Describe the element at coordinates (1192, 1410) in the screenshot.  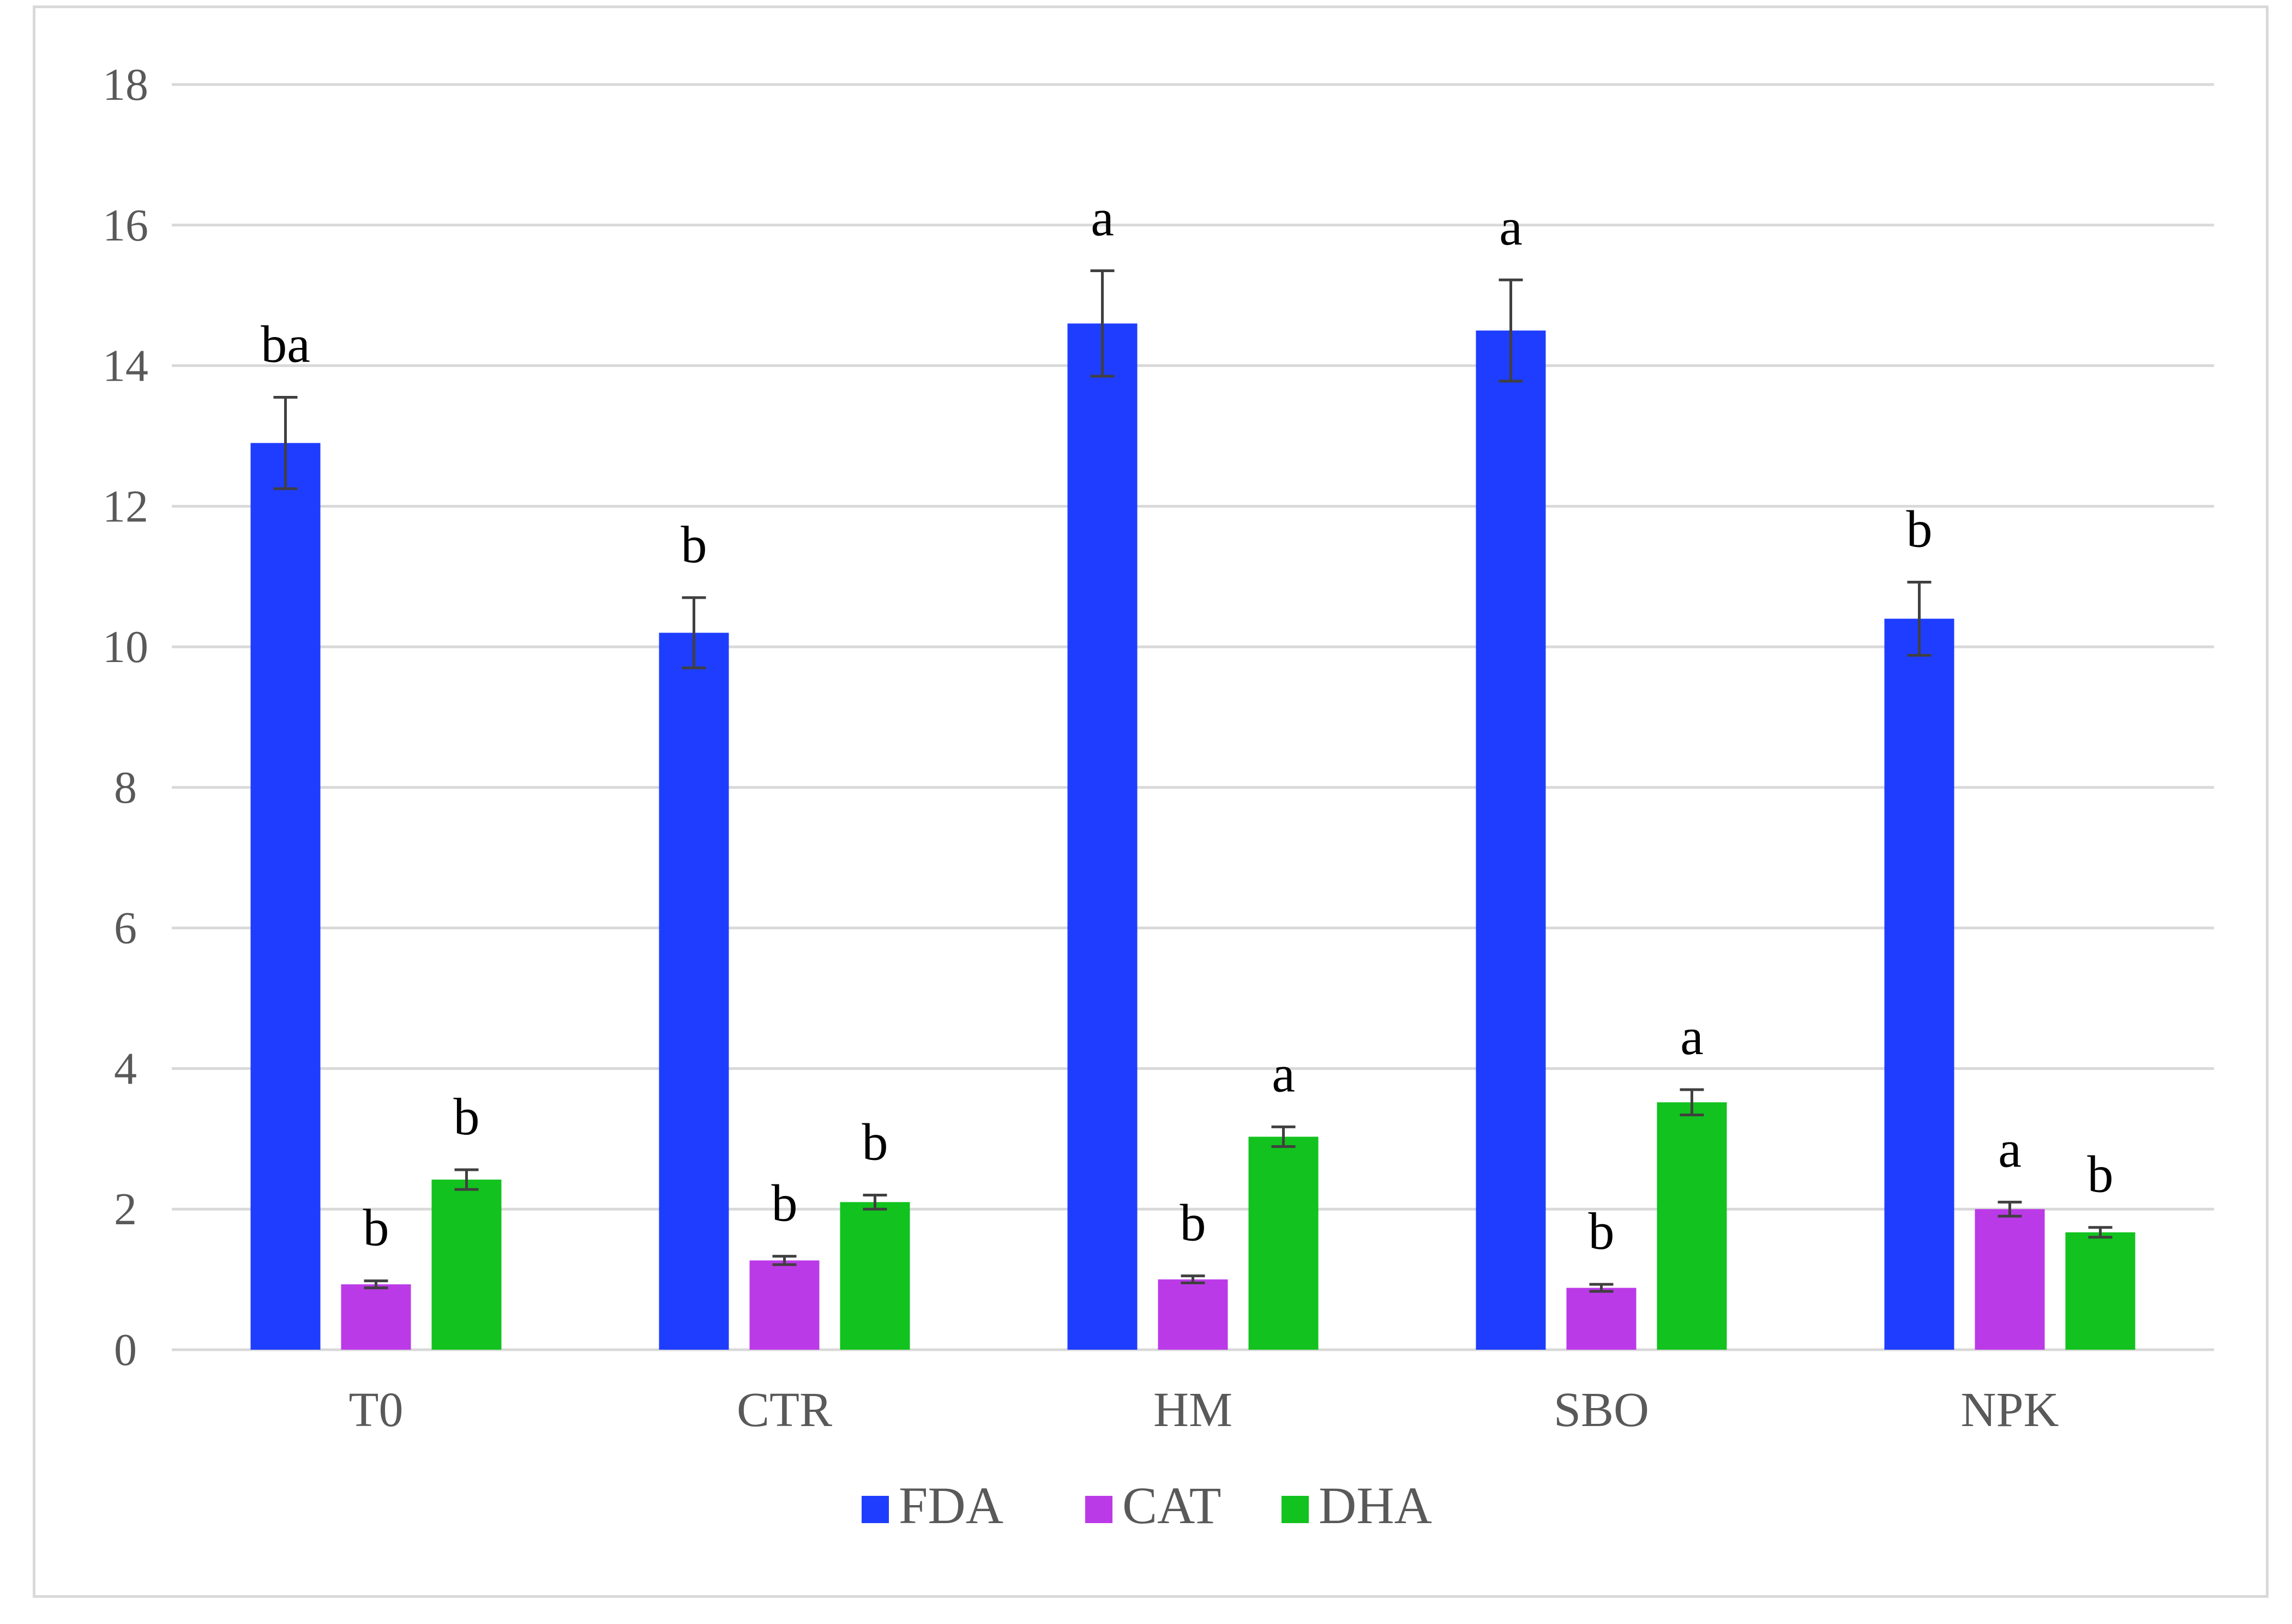
I see `x-category-label: HM` at that location.